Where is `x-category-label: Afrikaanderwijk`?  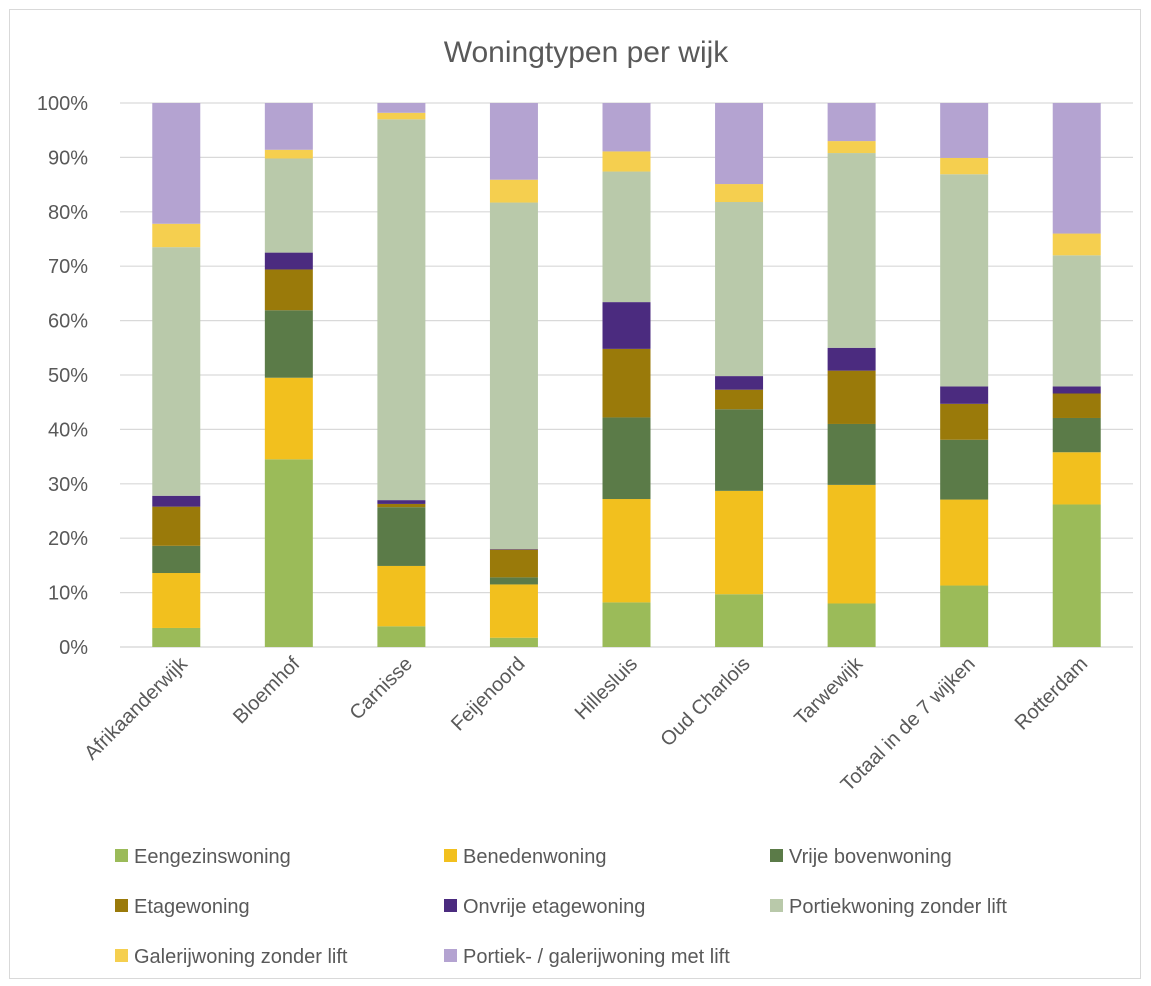 x-category-label: Afrikaanderwijk is located at coordinates (136, 708).